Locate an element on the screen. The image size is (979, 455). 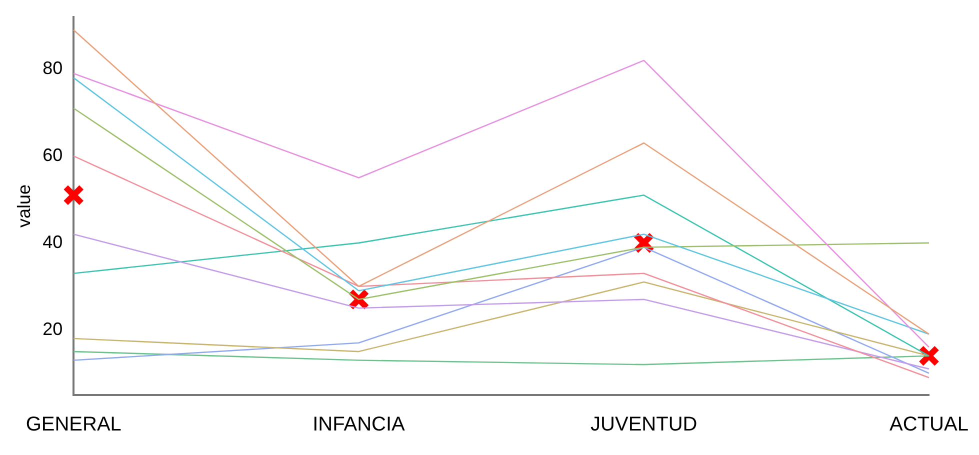
y-tick-label: 80 is located at coordinates (52, 68).